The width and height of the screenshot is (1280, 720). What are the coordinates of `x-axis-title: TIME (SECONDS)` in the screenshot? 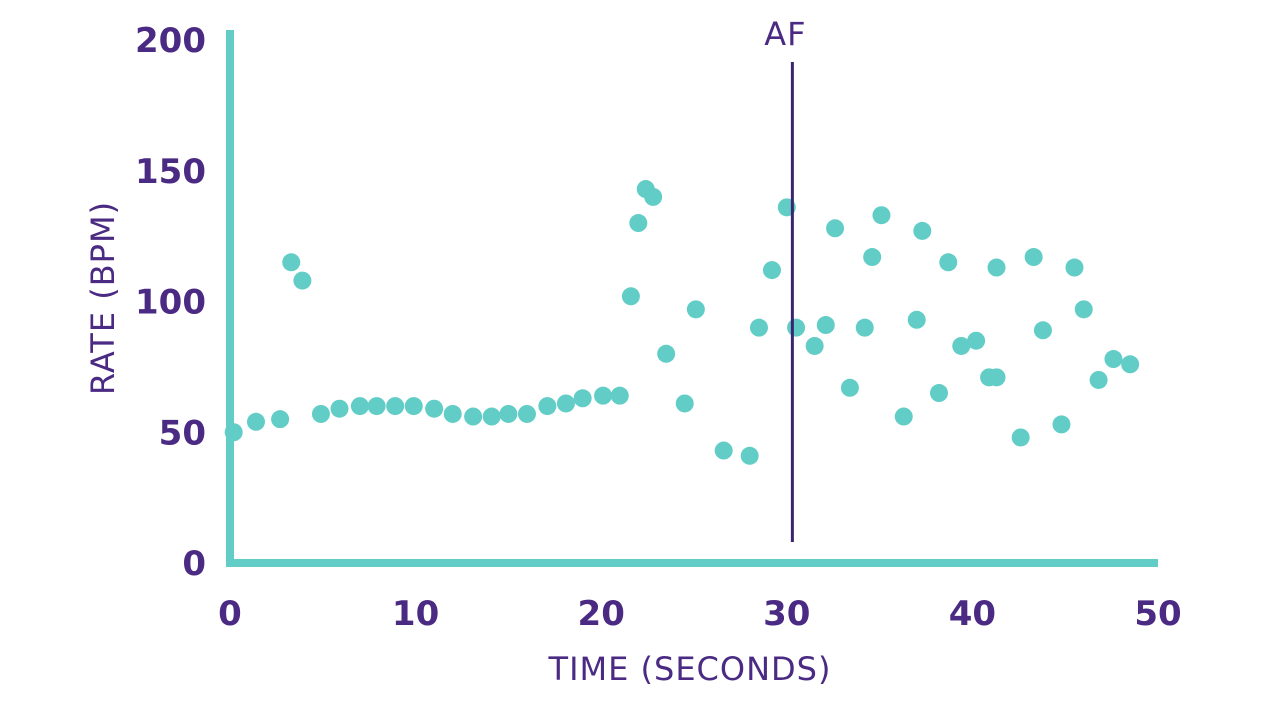 It's located at (690, 669).